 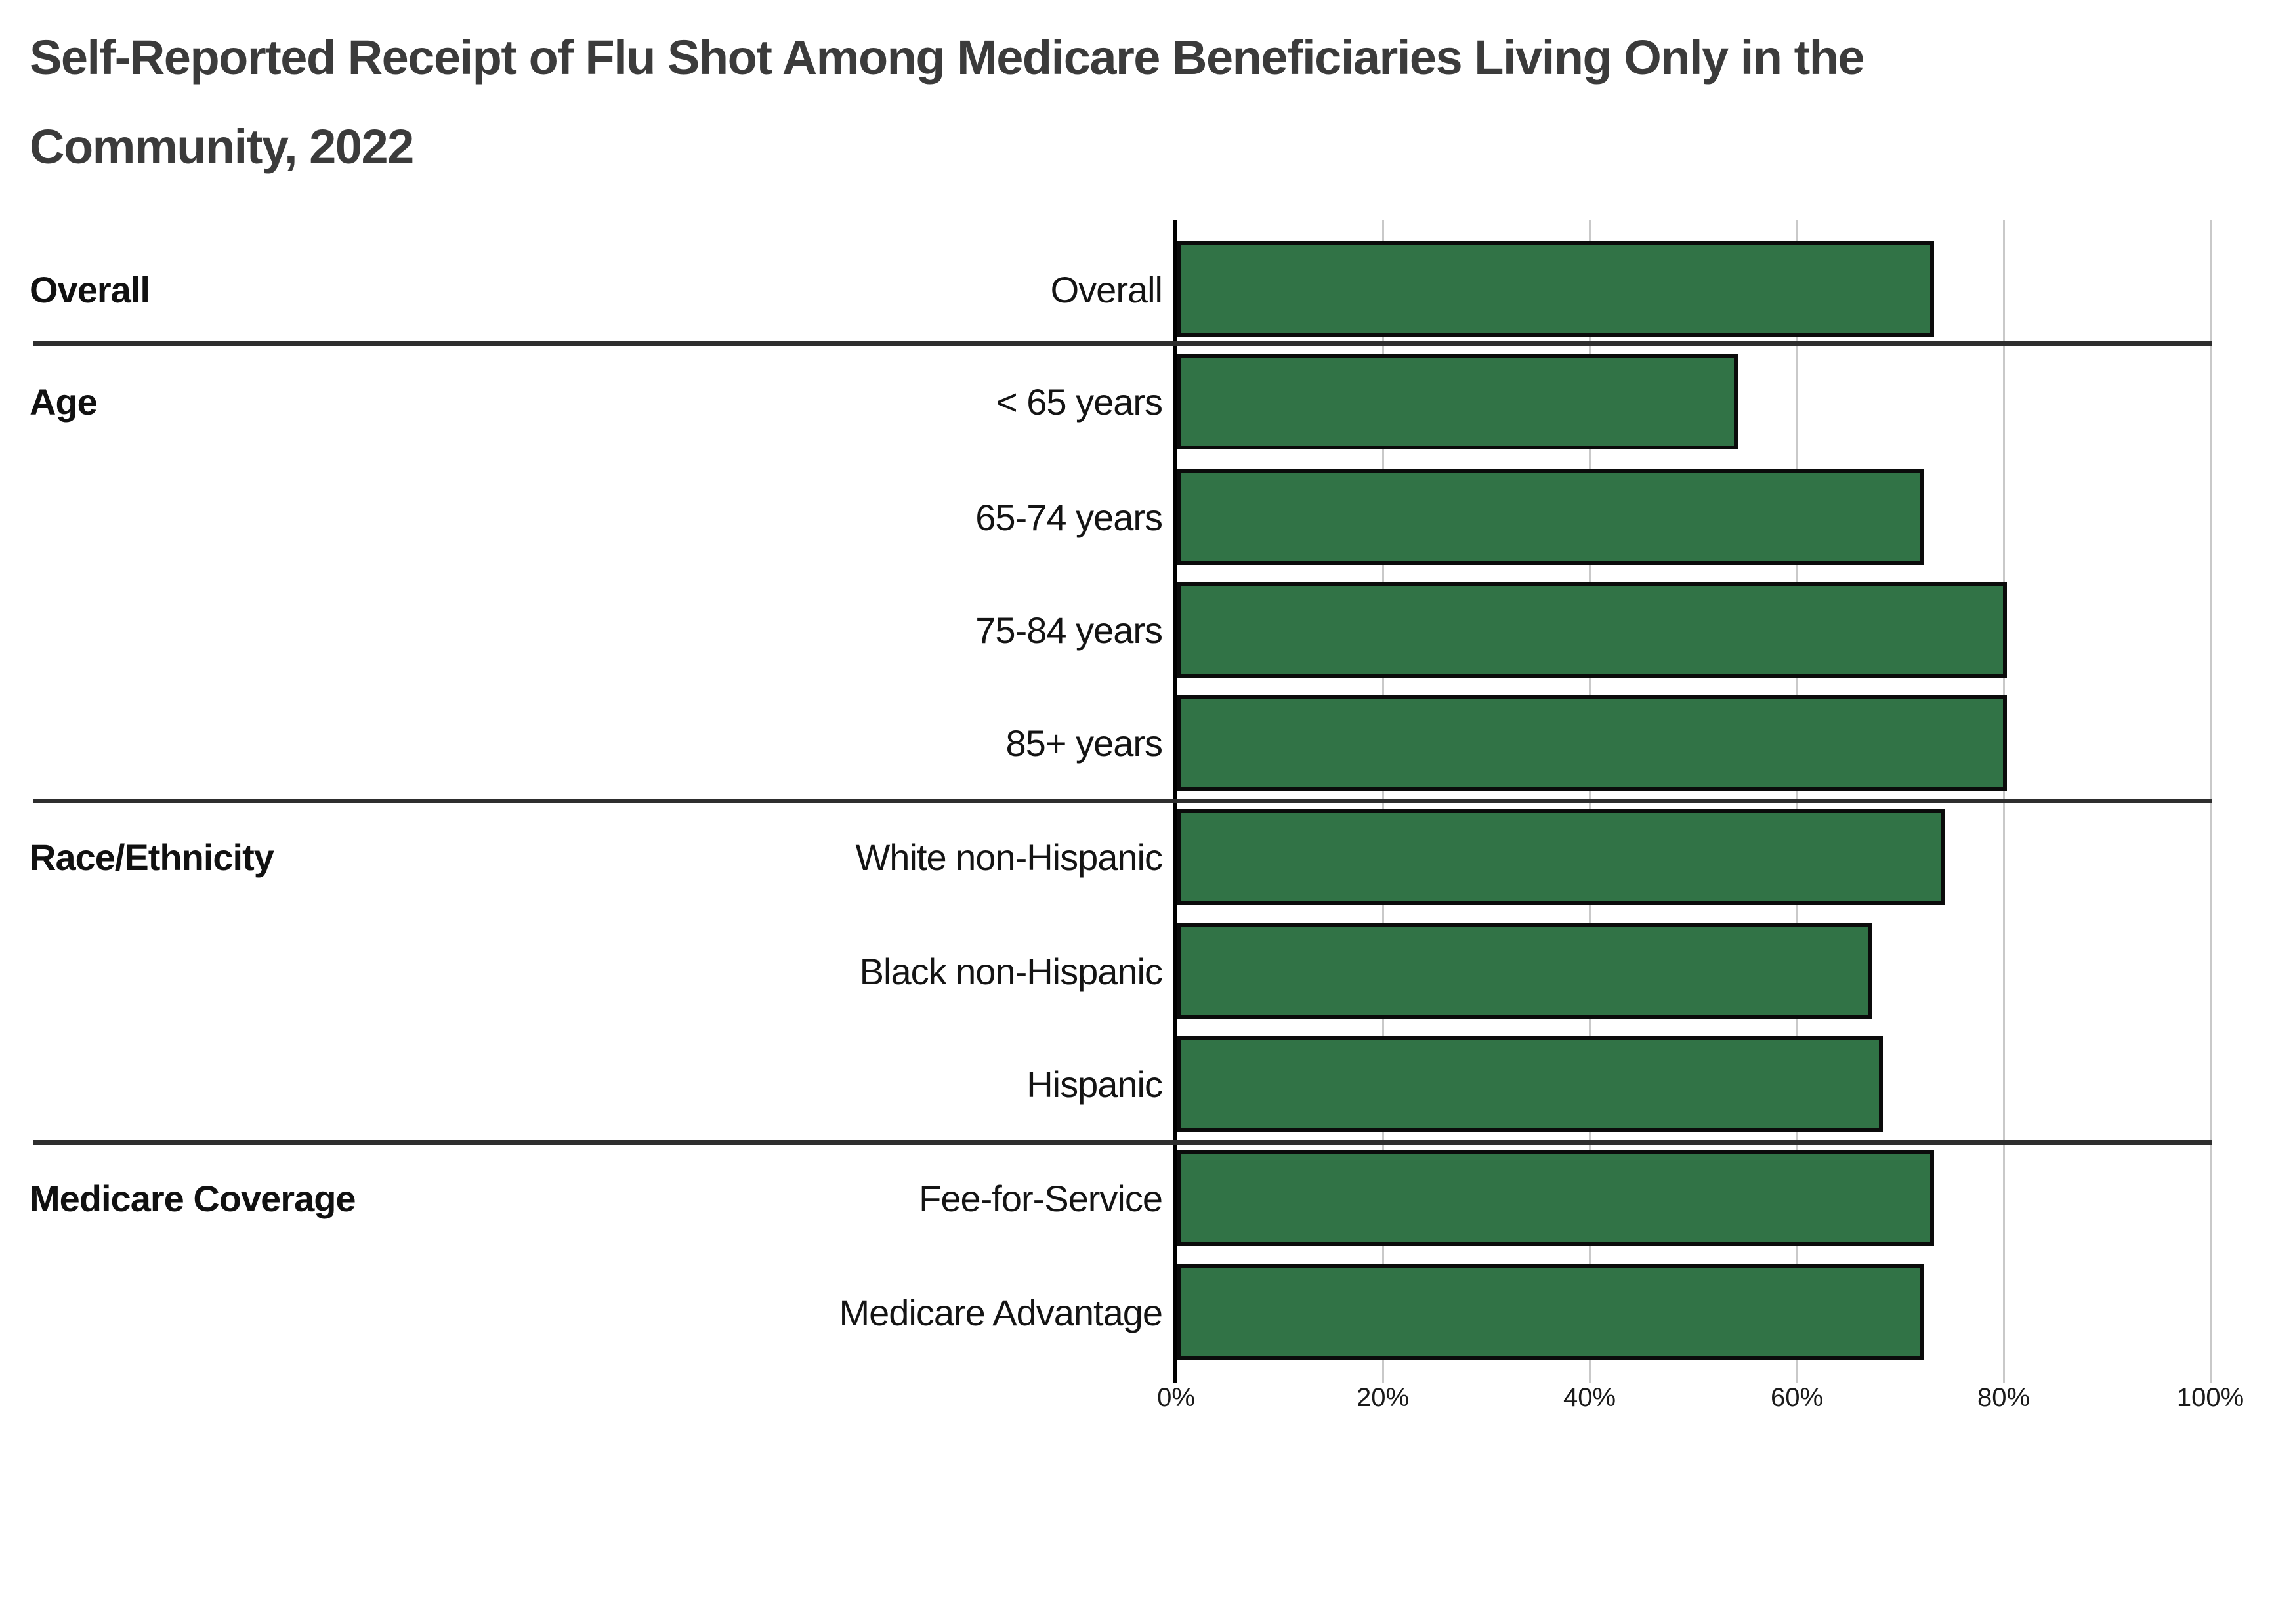 What do you see at coordinates (1084, 743) in the screenshot?
I see `category-label: 85+ years` at bounding box center [1084, 743].